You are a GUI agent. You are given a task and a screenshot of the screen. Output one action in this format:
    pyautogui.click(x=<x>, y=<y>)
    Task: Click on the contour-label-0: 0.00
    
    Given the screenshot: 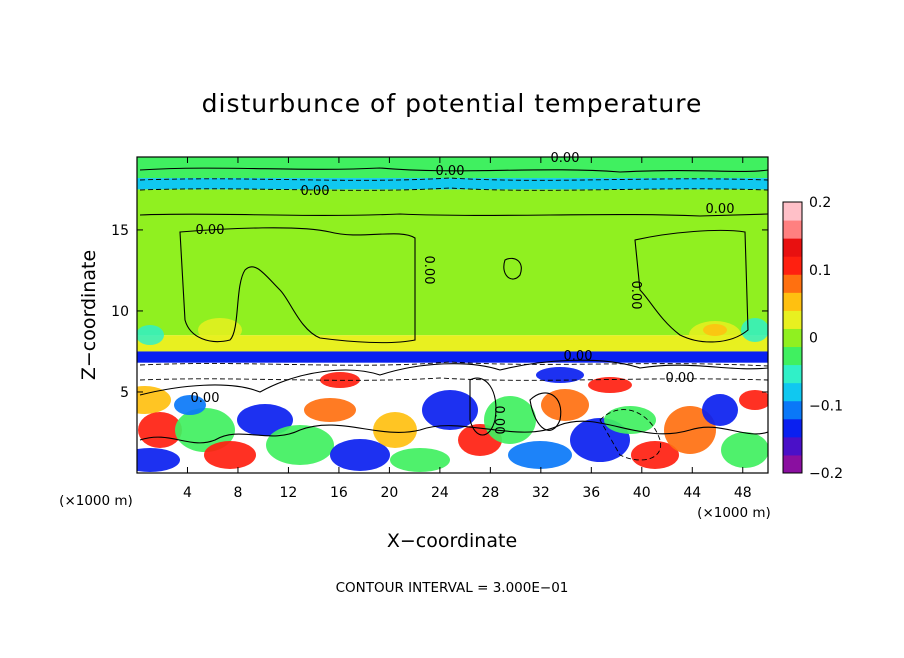 What is the action you would take?
    pyautogui.click(x=210, y=230)
    